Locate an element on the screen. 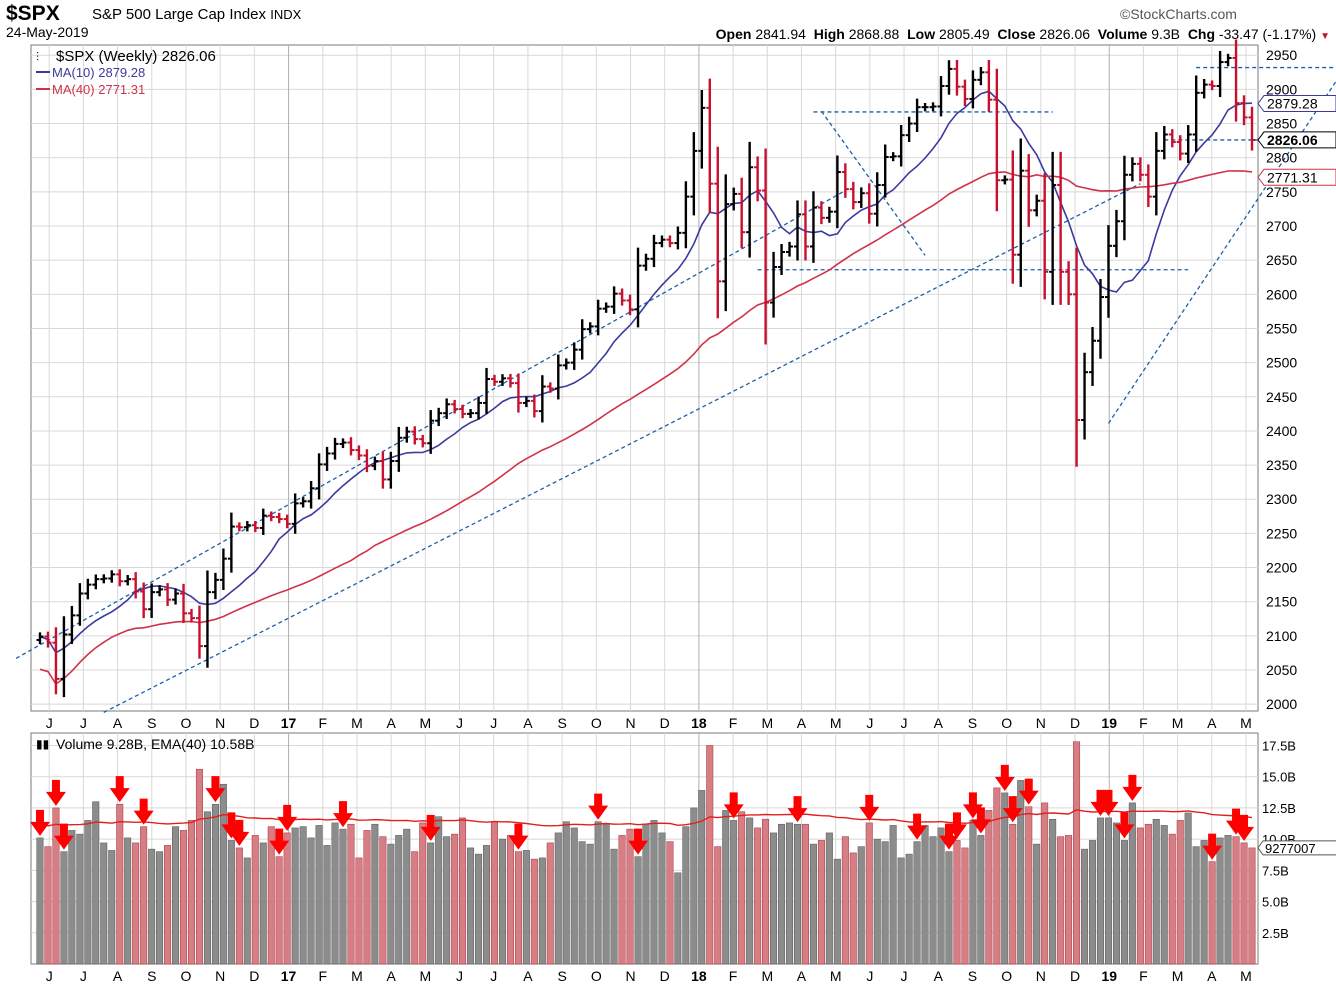 The image size is (1336, 990). month-label: J is located at coordinates (459, 723).